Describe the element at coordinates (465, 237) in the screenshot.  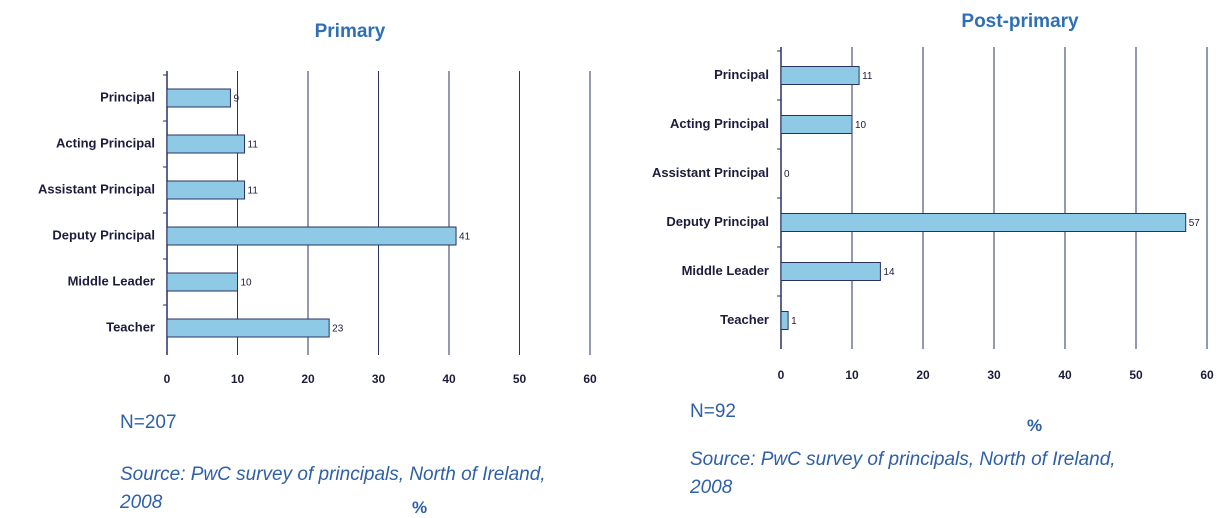
I see `value-label: 41` at that location.